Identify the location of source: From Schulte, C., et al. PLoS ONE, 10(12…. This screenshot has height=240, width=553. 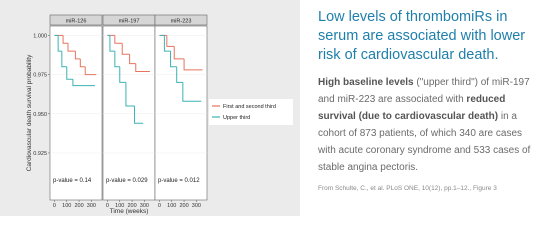
(407, 188).